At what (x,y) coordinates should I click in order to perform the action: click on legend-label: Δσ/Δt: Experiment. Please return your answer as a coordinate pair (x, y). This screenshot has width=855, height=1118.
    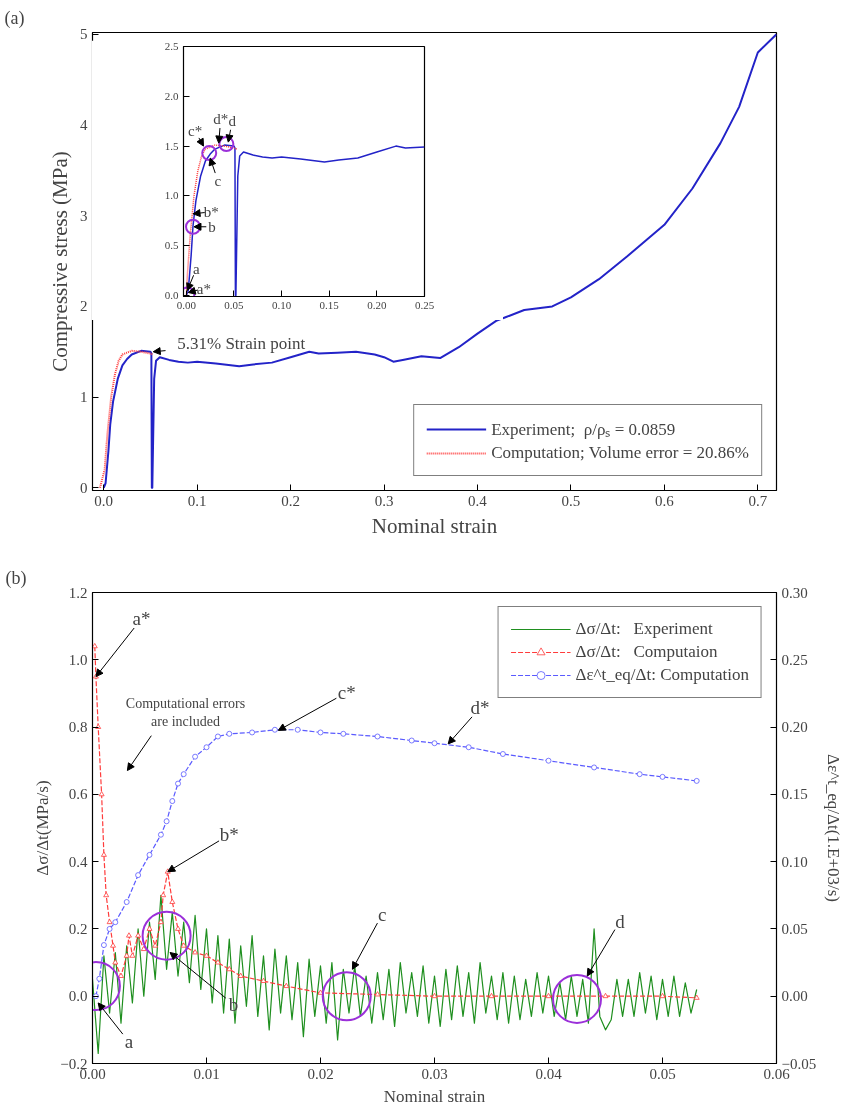
    Looking at the image, I should click on (644, 629).